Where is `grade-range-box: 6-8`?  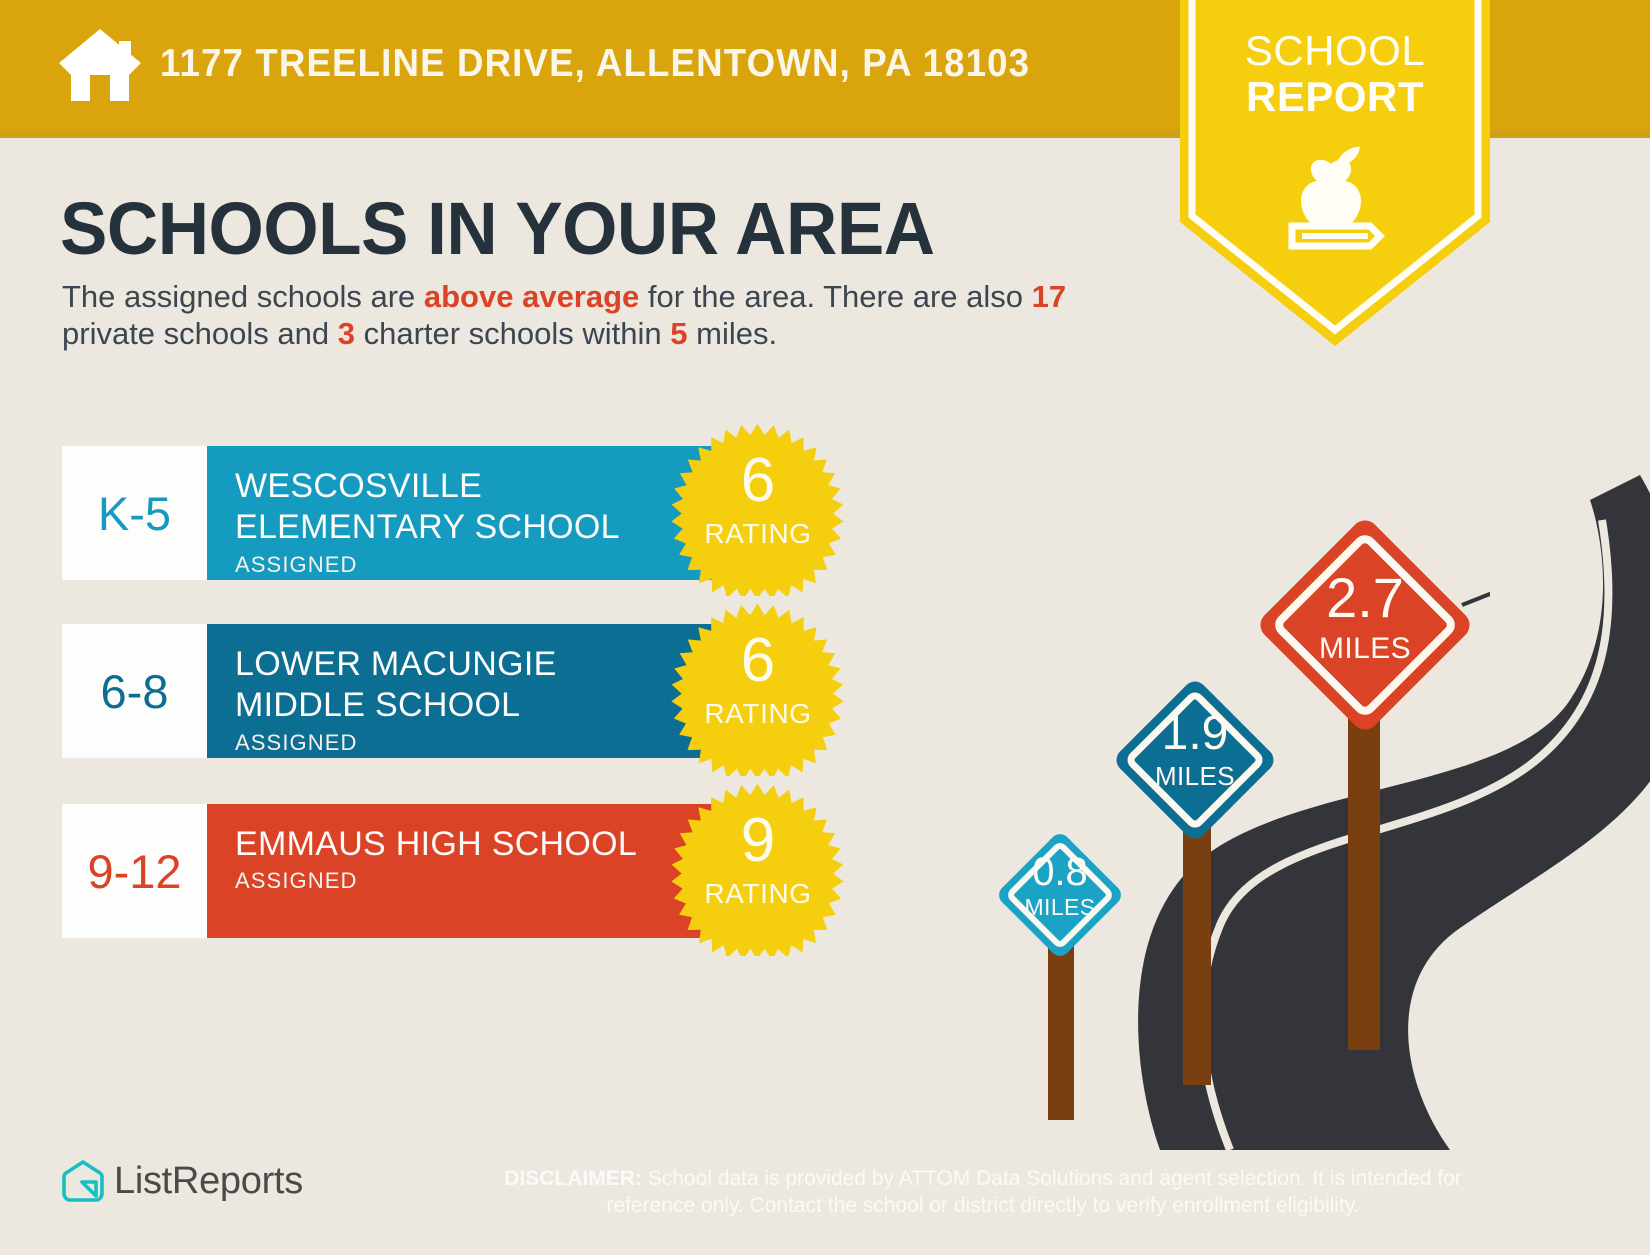 grade-range-box: 6-8 is located at coordinates (134, 691).